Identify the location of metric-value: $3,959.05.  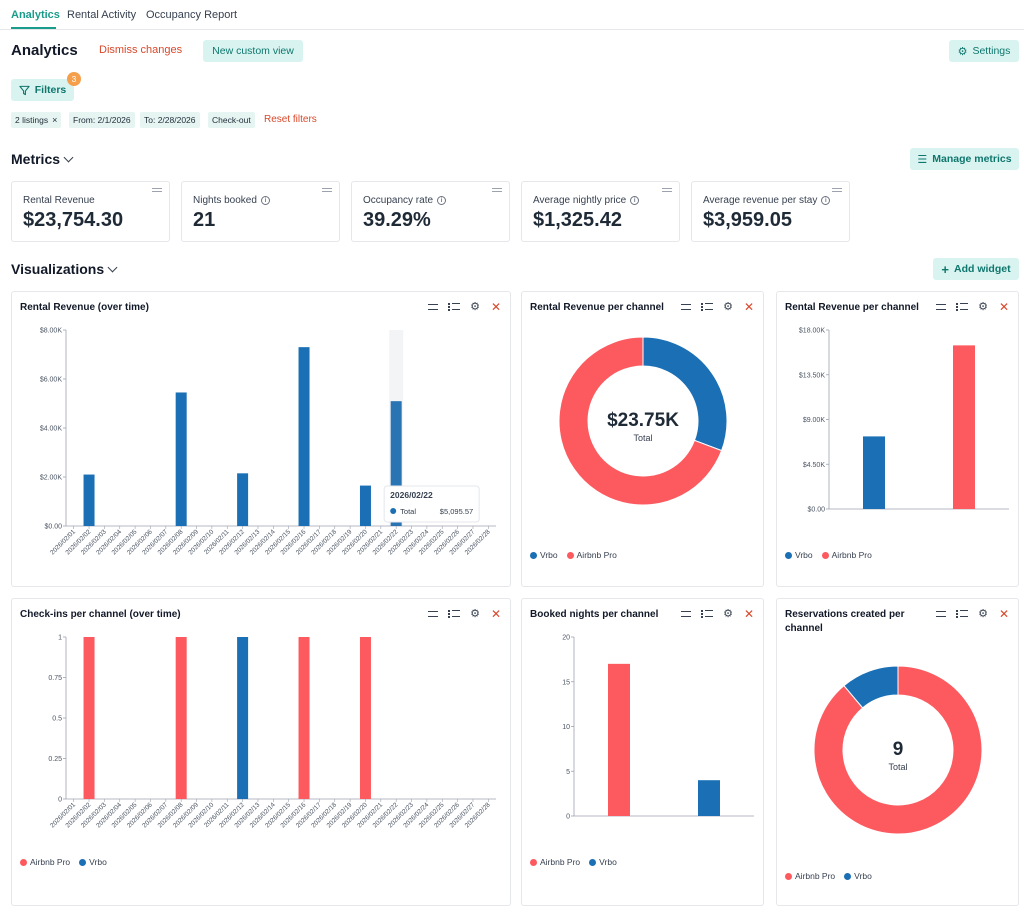
(747, 220).